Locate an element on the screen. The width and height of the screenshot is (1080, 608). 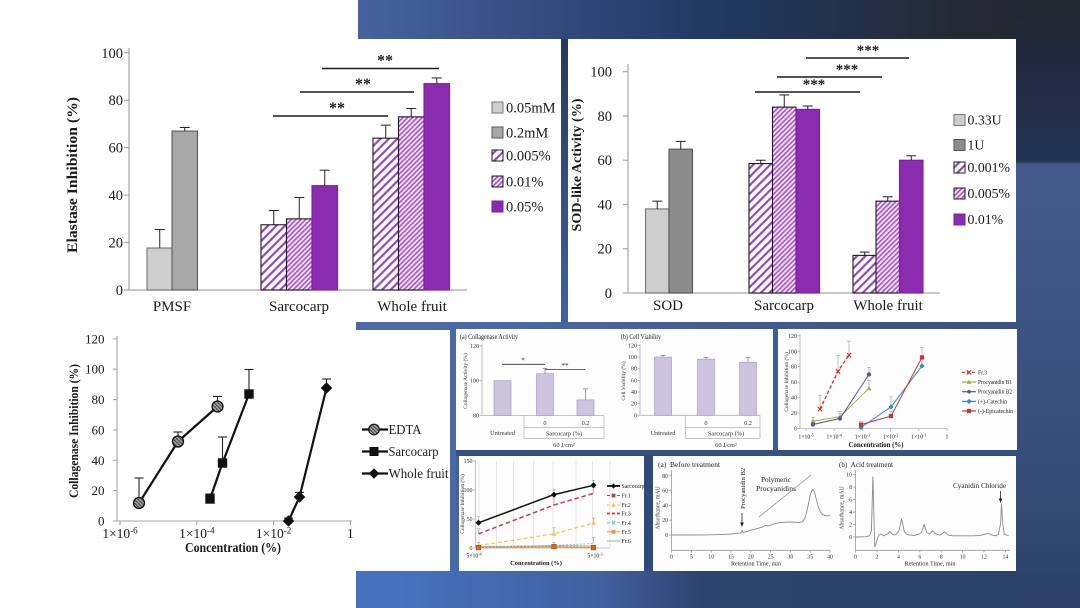
svg-text: 0.33U is located at coordinates (985, 120).